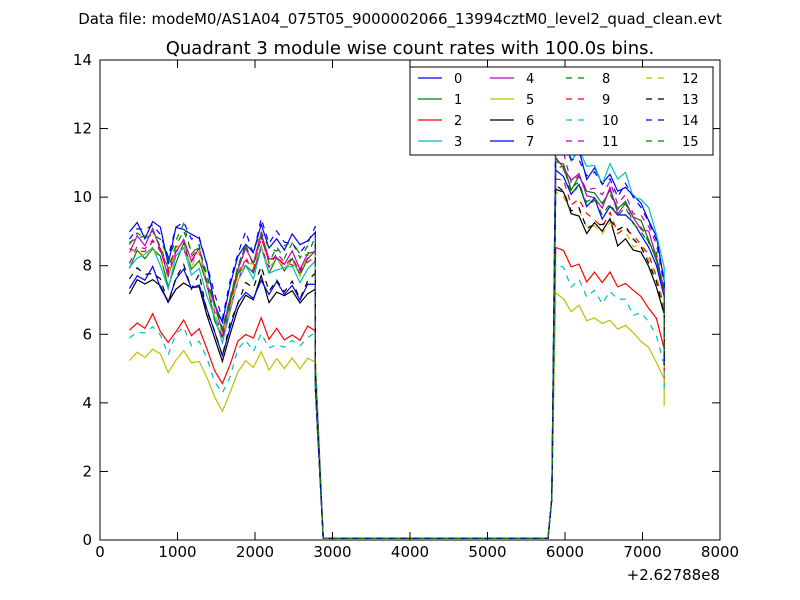 The image size is (800, 600). Describe the element at coordinates (87, 334) in the screenshot. I see `y-tick-label: 6` at that location.